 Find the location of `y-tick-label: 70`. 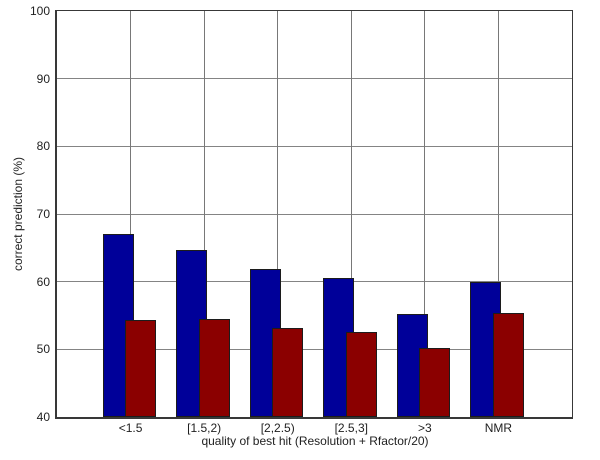

y-tick-label: 70 is located at coordinates (43, 214).